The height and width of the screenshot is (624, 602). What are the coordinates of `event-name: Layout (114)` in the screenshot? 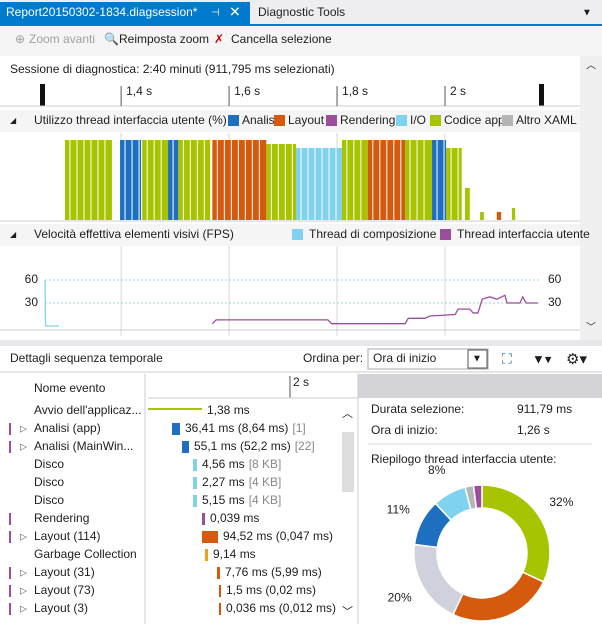 It's located at (67, 536).